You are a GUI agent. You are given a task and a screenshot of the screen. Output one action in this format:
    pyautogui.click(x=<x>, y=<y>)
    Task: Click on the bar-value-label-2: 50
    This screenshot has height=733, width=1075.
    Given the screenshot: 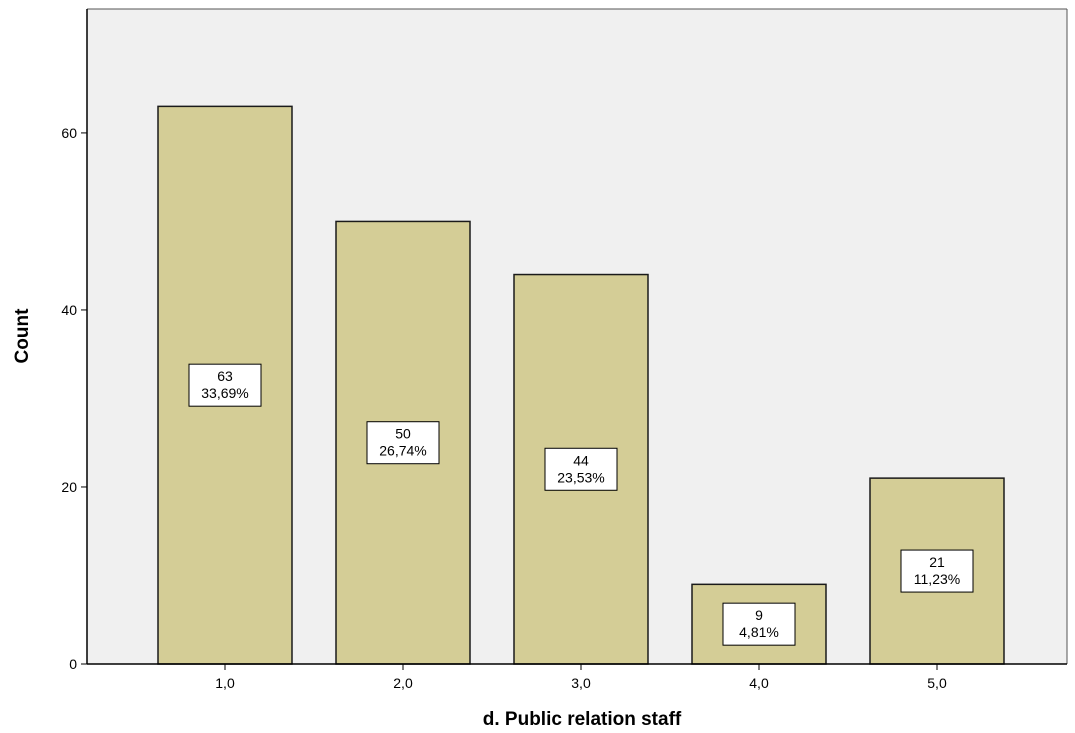 What is the action you would take?
    pyautogui.click(x=403, y=434)
    